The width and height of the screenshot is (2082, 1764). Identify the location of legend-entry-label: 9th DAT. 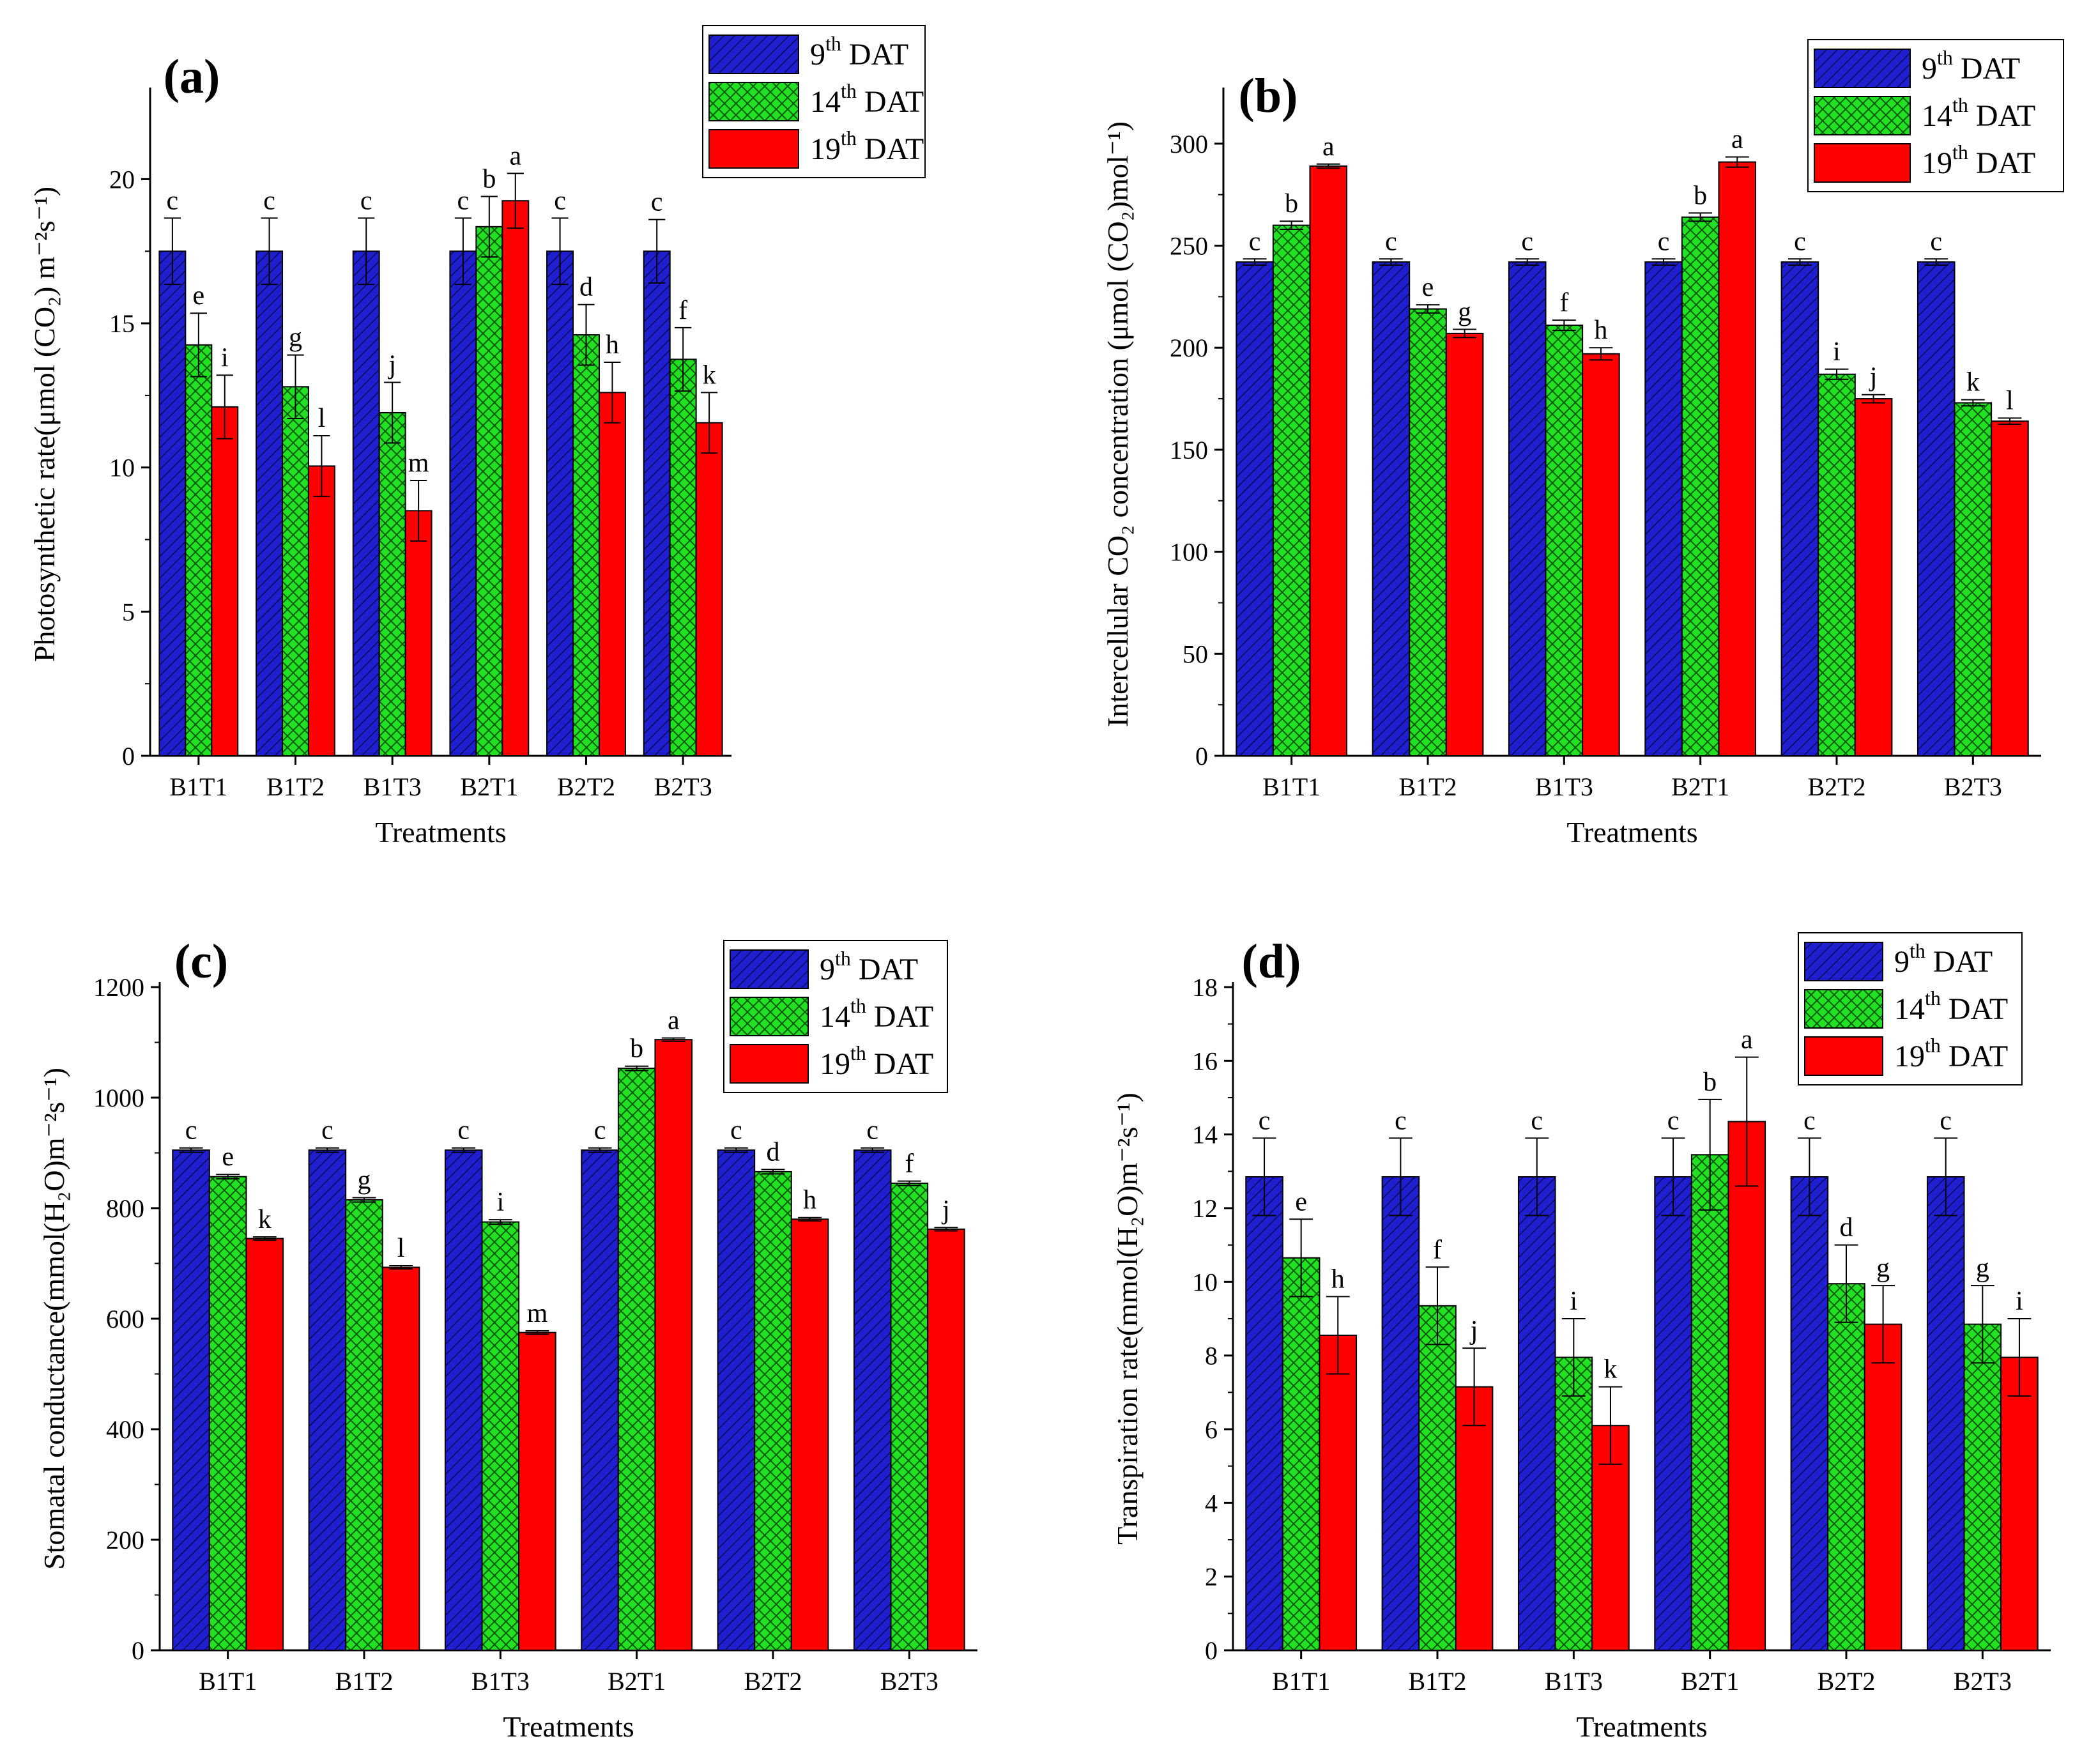
(1944, 959).